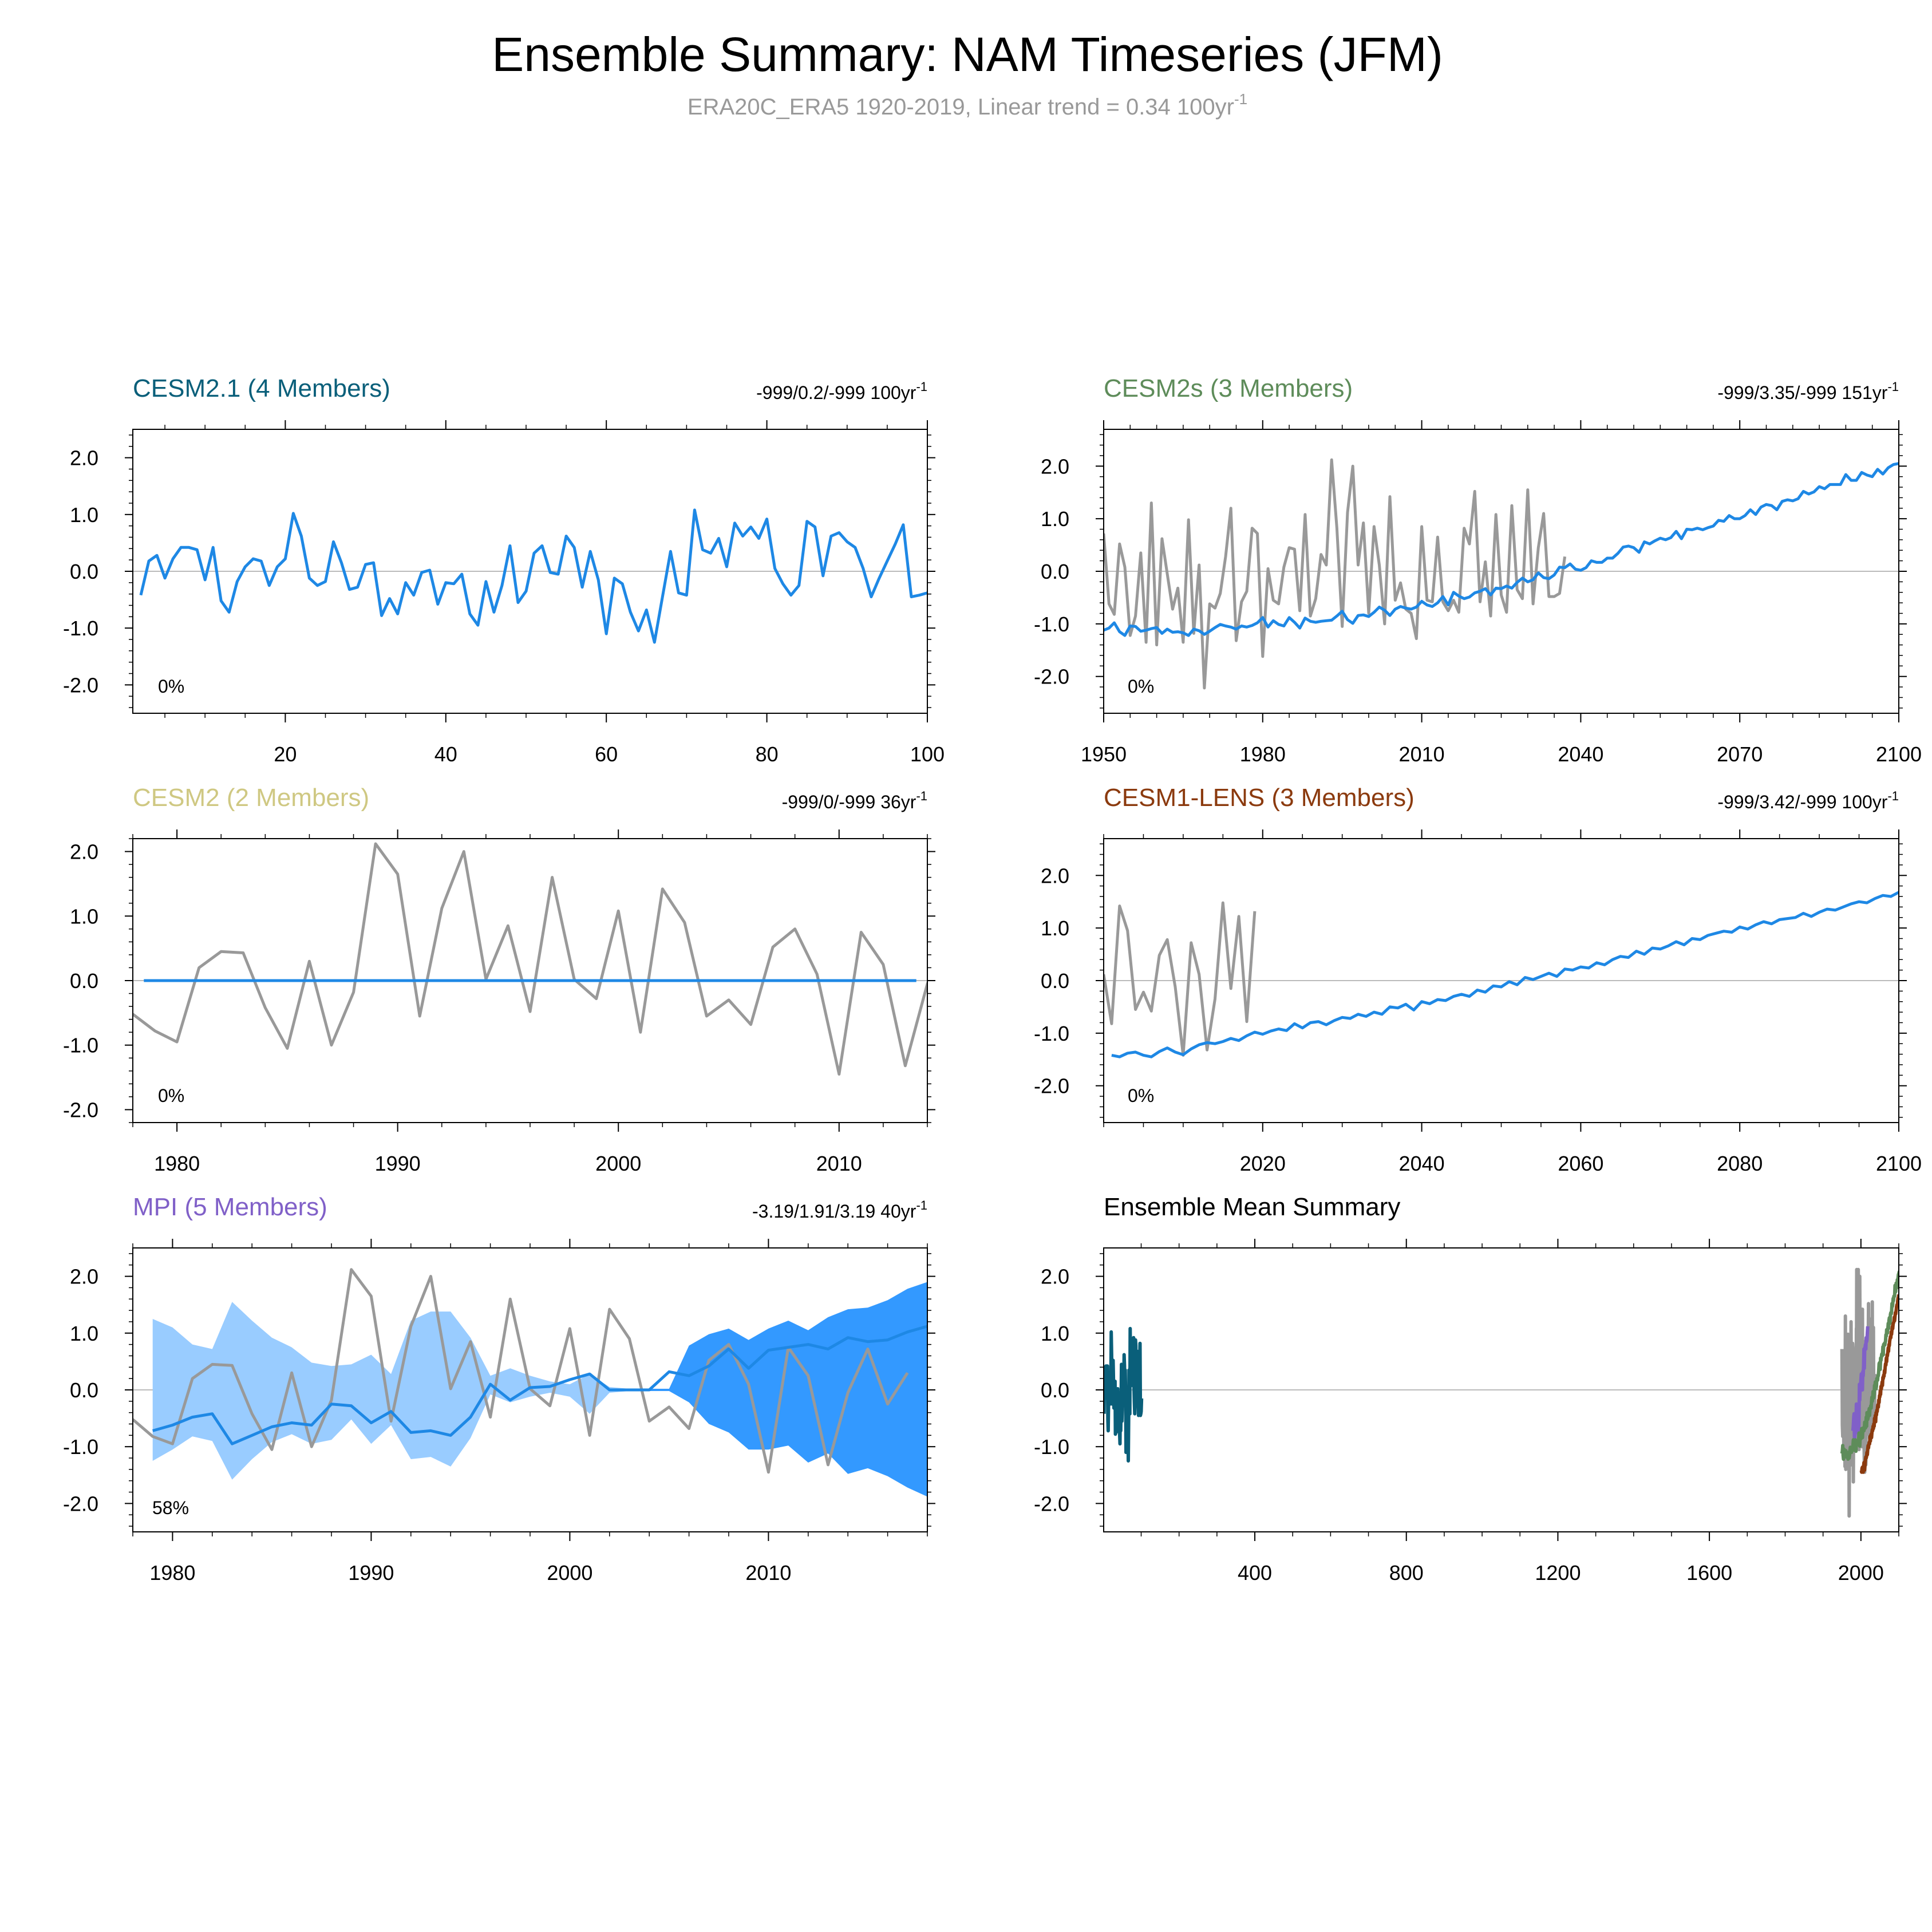 The height and width of the screenshot is (1932, 1932). Describe the element at coordinates (836, 392) in the screenshot. I see `trend-text: -999/0.2/-999 100yr` at that location.